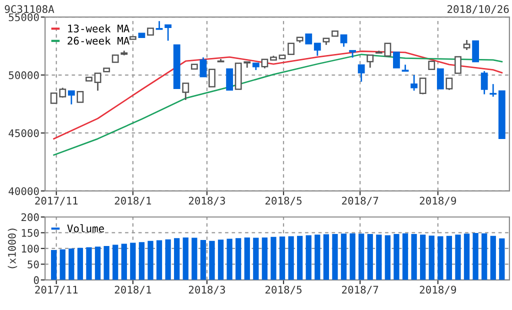 The image size is (512, 310). Describe the element at coordinates (23, 75) in the screenshot. I see `y-tick-label: 50000` at that location.